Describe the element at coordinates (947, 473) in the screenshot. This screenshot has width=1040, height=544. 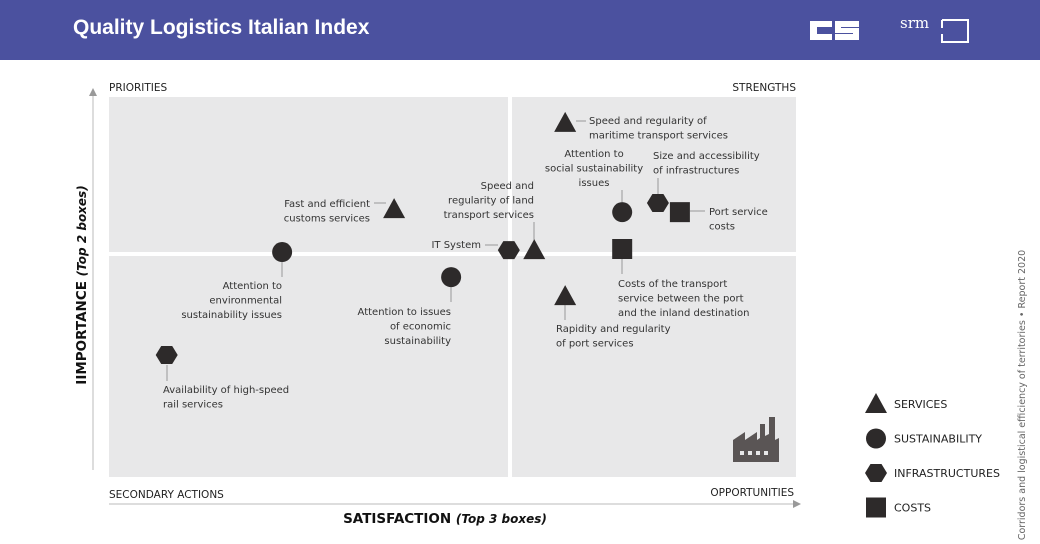
I see `legend-label: INFRASTRUCTURES` at that location.